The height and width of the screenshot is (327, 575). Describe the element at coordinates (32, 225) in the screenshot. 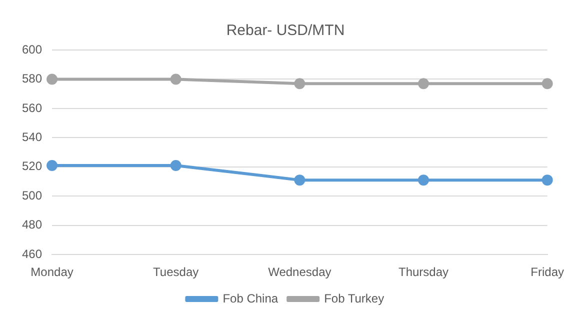

I see `y-tick-label: 480` at that location.